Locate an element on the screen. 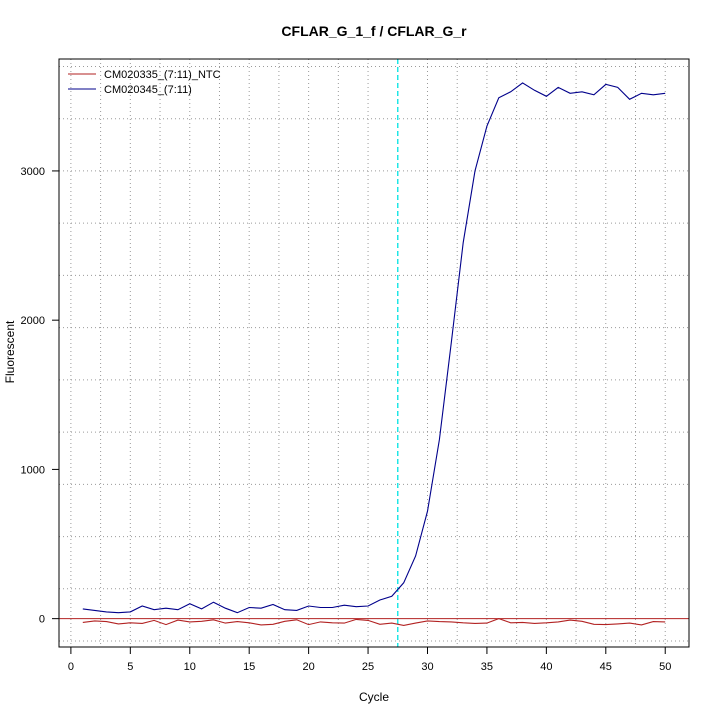 This screenshot has height=720, width=720. y-tick-label: 2000 is located at coordinates (33, 321).